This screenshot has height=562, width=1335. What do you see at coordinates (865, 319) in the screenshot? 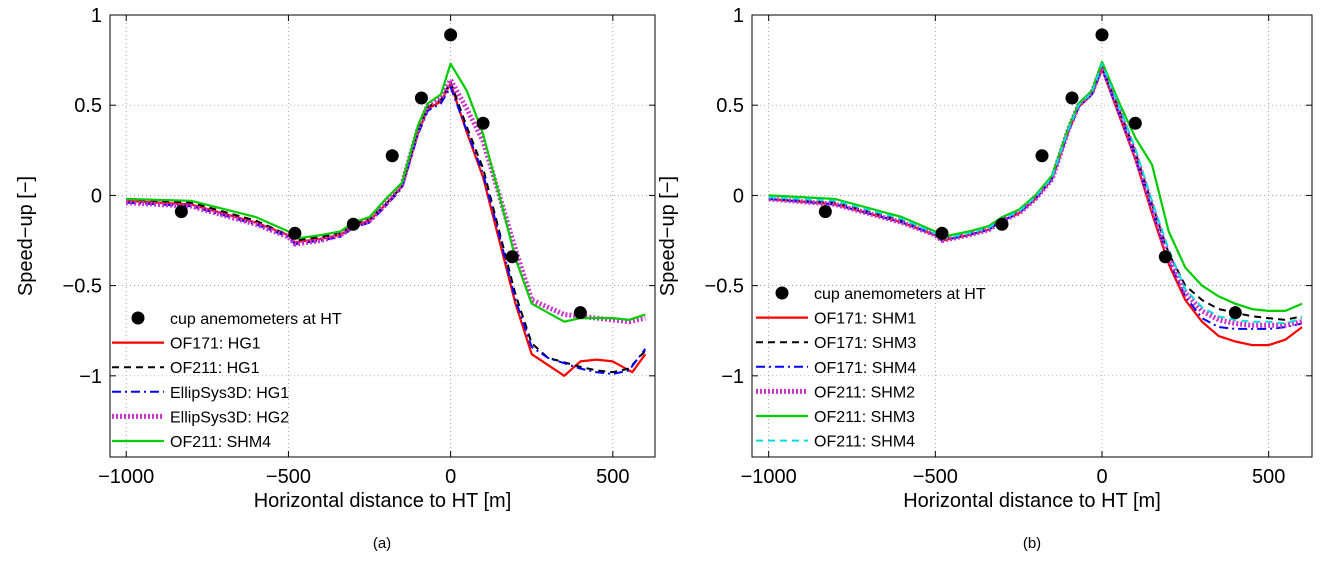
I see `legend-label: OF171: SHM1` at bounding box center [865, 319].